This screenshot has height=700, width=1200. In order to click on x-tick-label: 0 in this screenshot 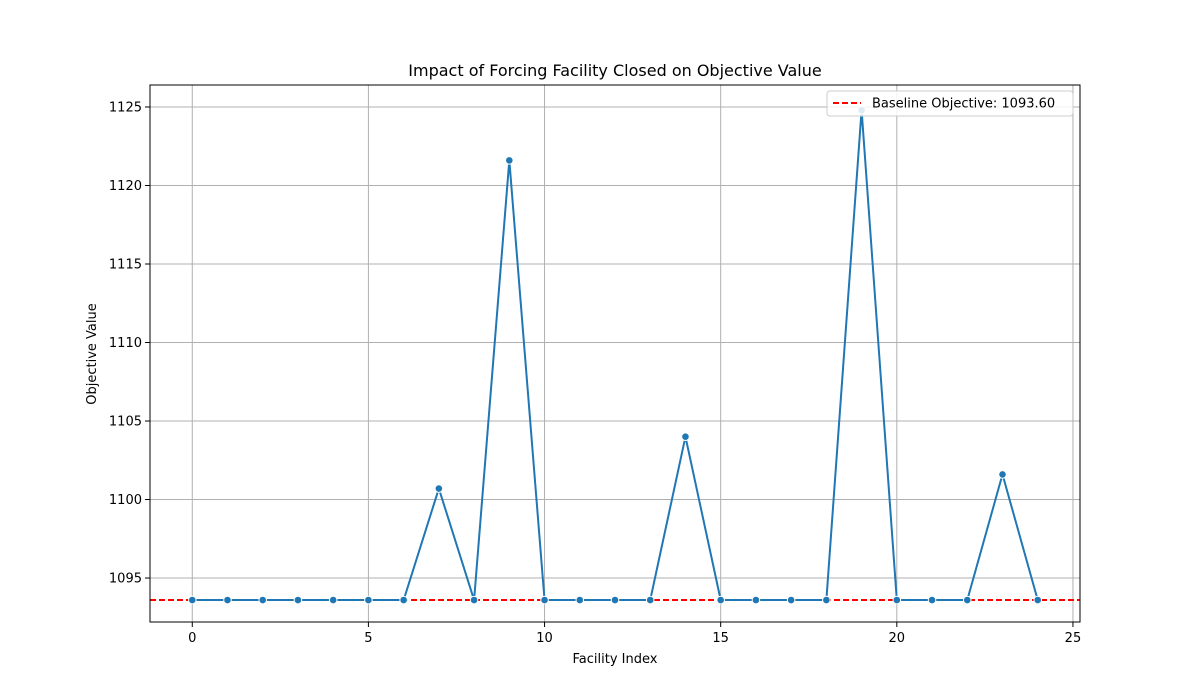, I will do `click(192, 638)`.